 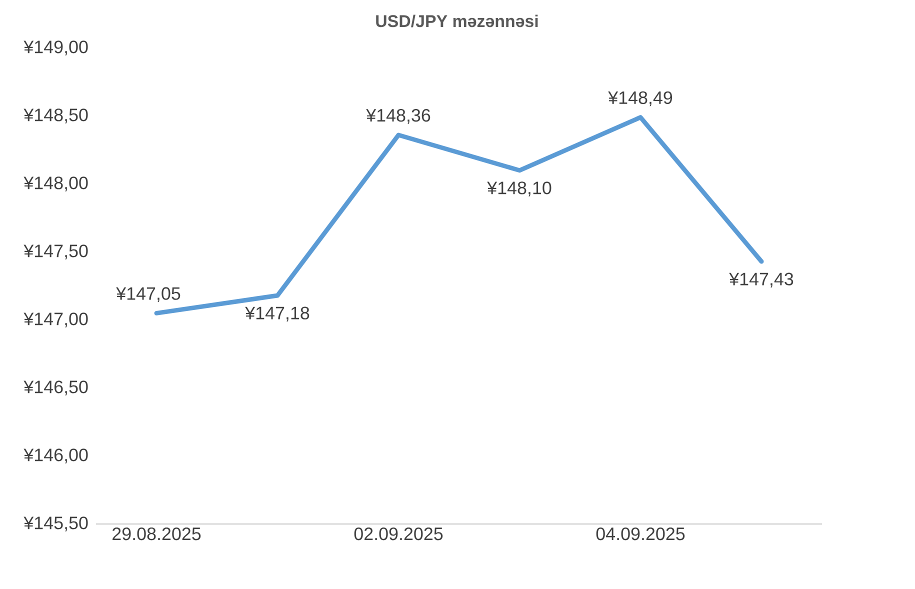 What do you see at coordinates (156, 533) in the screenshot?
I see `x-tick-label: 29.08.2025` at bounding box center [156, 533].